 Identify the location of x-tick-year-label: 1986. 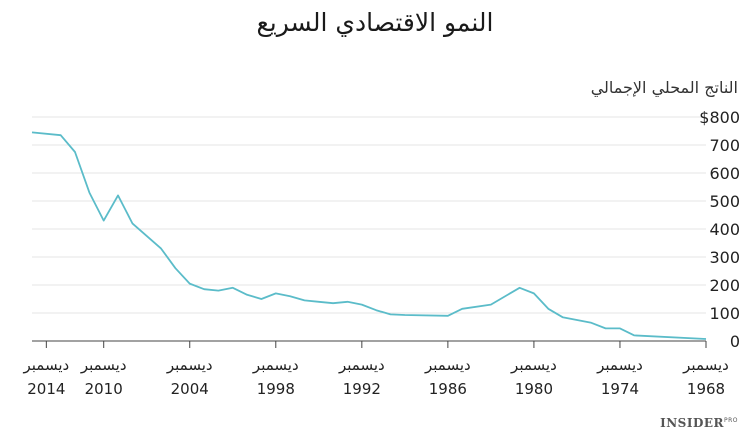
(448, 389).